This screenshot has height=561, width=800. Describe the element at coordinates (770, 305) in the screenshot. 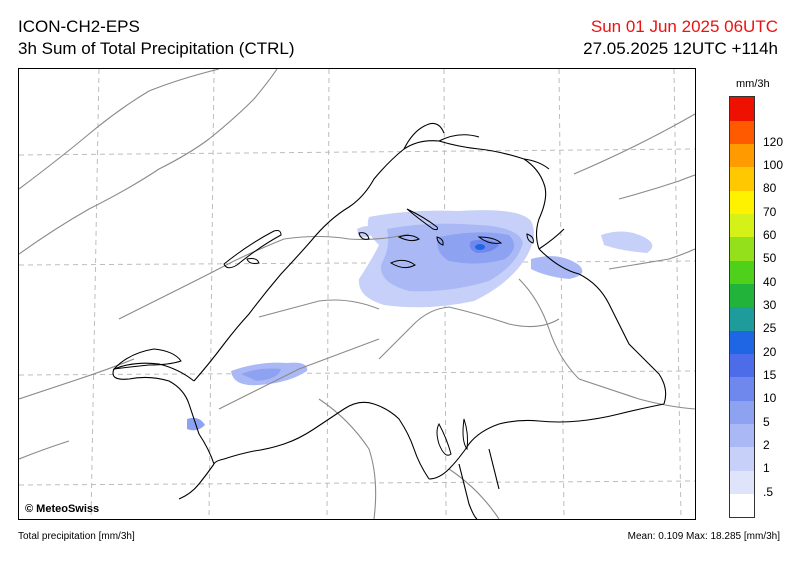

I see `colorbar-tick-label: 30` at that location.